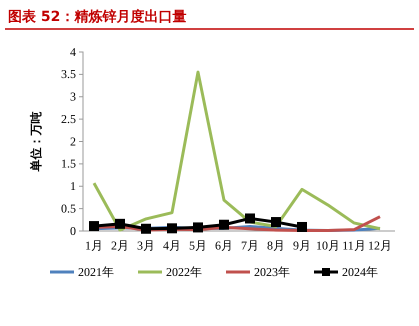 Image resolution: width=419 pixels, height=326 pixels. I want to click on y-axis-title: 单位：万吨, so click(36, 142).